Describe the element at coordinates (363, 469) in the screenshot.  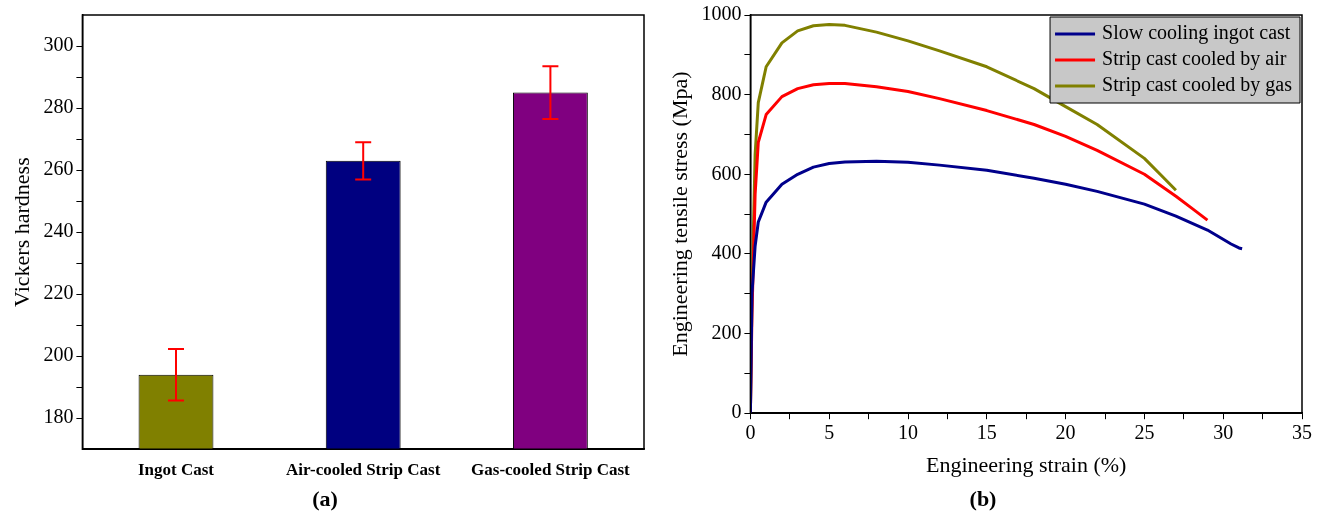
I see `x-tick-label: Air-cooled Strip Cast` at that location.